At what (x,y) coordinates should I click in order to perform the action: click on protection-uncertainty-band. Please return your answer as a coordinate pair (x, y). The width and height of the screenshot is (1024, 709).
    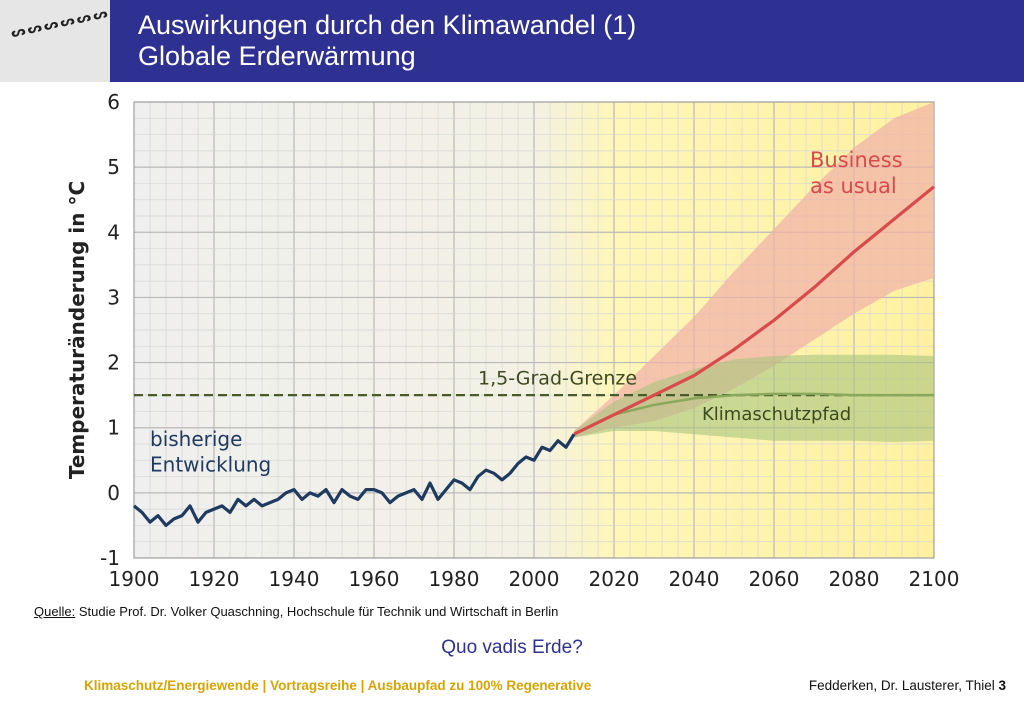
    Looking at the image, I should click on (754, 398).